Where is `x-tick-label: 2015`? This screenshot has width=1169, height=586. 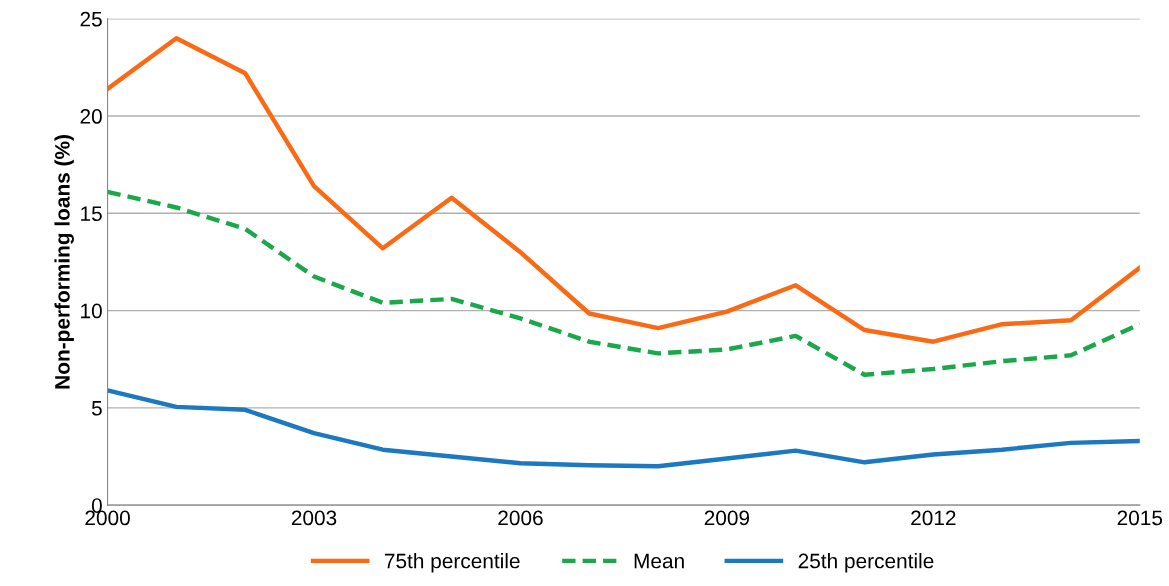
x-tick-label: 2015 is located at coordinates (1140, 518).